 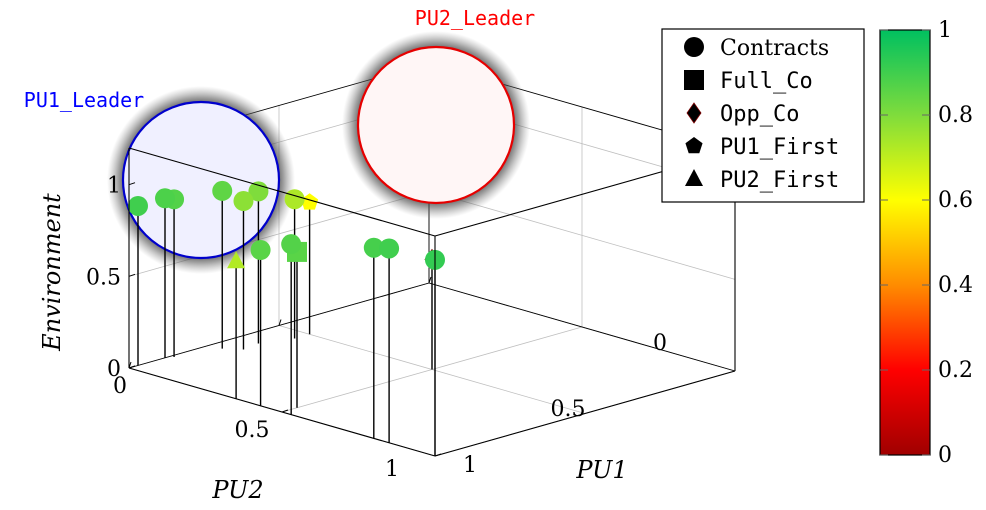 What do you see at coordinates (237, 490) in the screenshot?
I see `x-axis-title: PU2` at bounding box center [237, 490].